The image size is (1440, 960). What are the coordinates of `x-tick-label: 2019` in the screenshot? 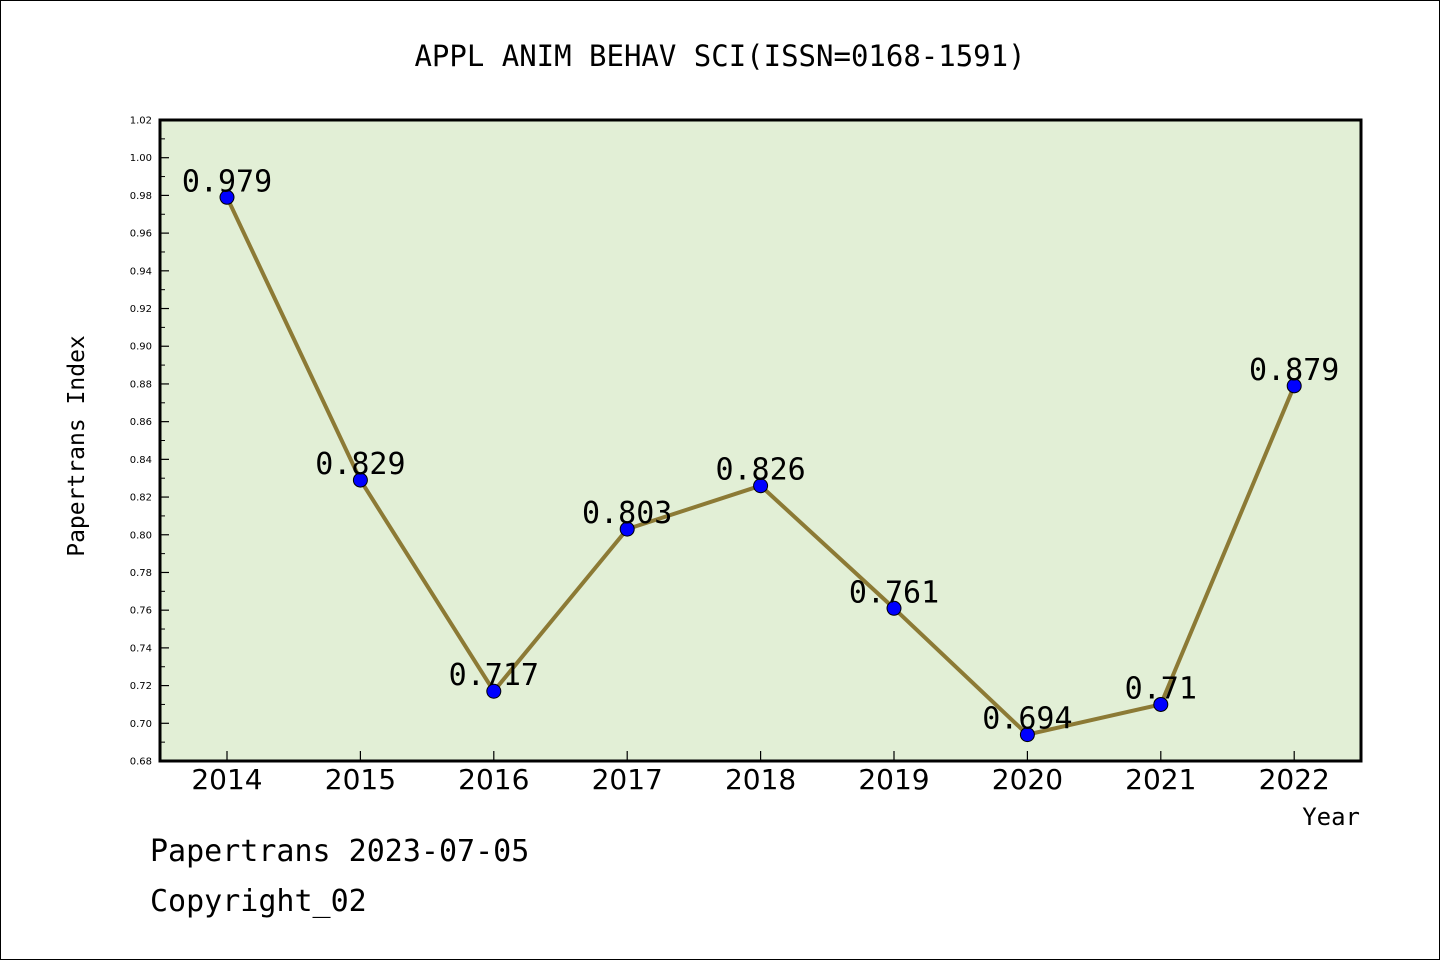 It's located at (893, 779).